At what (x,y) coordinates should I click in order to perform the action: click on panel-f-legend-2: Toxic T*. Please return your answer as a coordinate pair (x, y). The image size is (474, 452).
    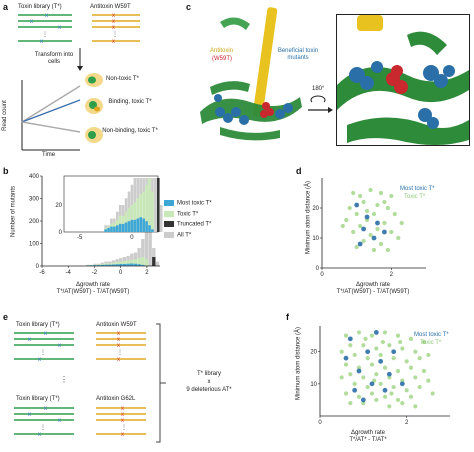
    Looking at the image, I should click on (431, 343).